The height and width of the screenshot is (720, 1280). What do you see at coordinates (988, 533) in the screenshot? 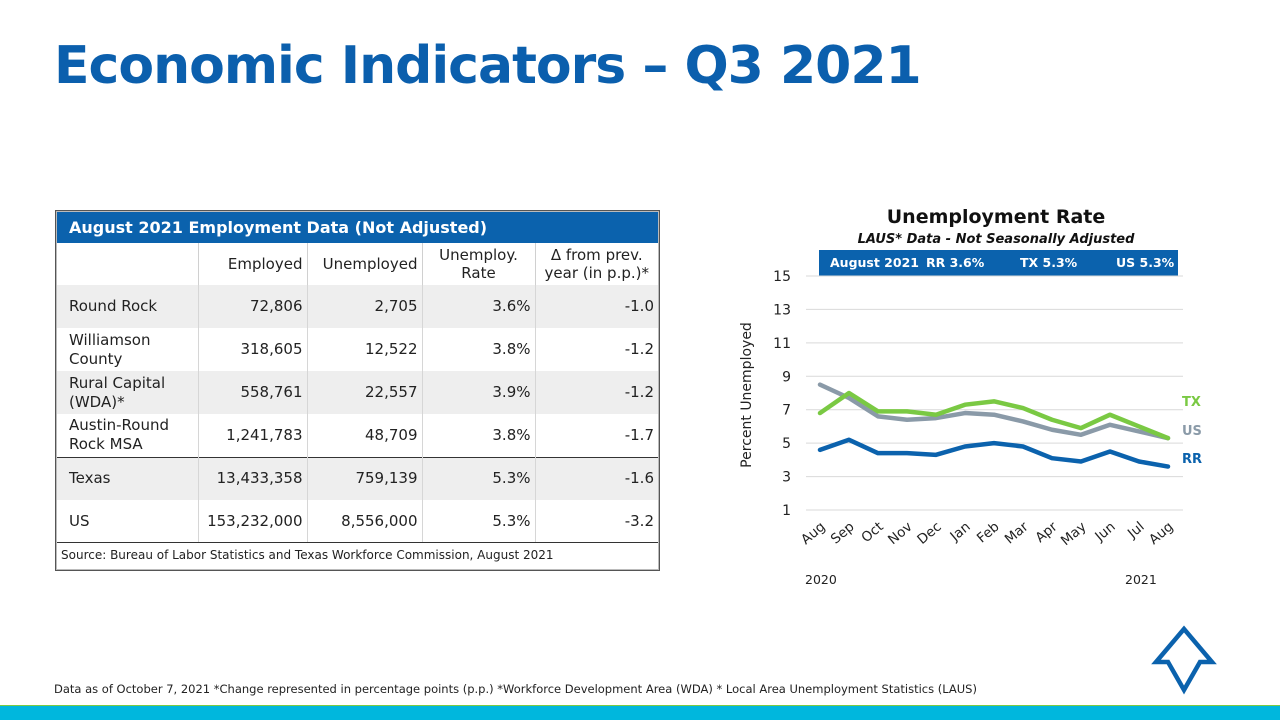
I see `x-tick-label: Feb` at bounding box center [988, 533].